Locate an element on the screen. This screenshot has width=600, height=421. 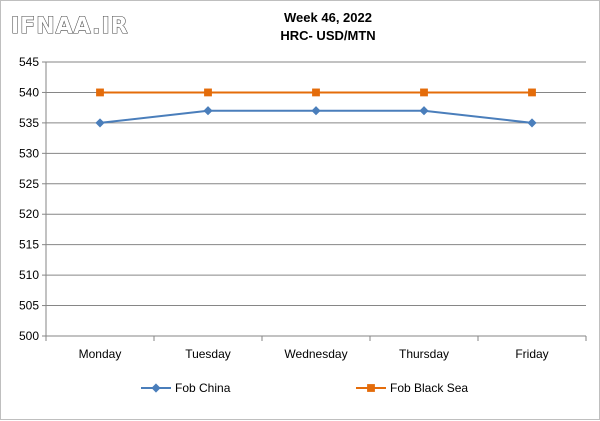
y-tick-label-540: 540 is located at coordinates (29, 92).